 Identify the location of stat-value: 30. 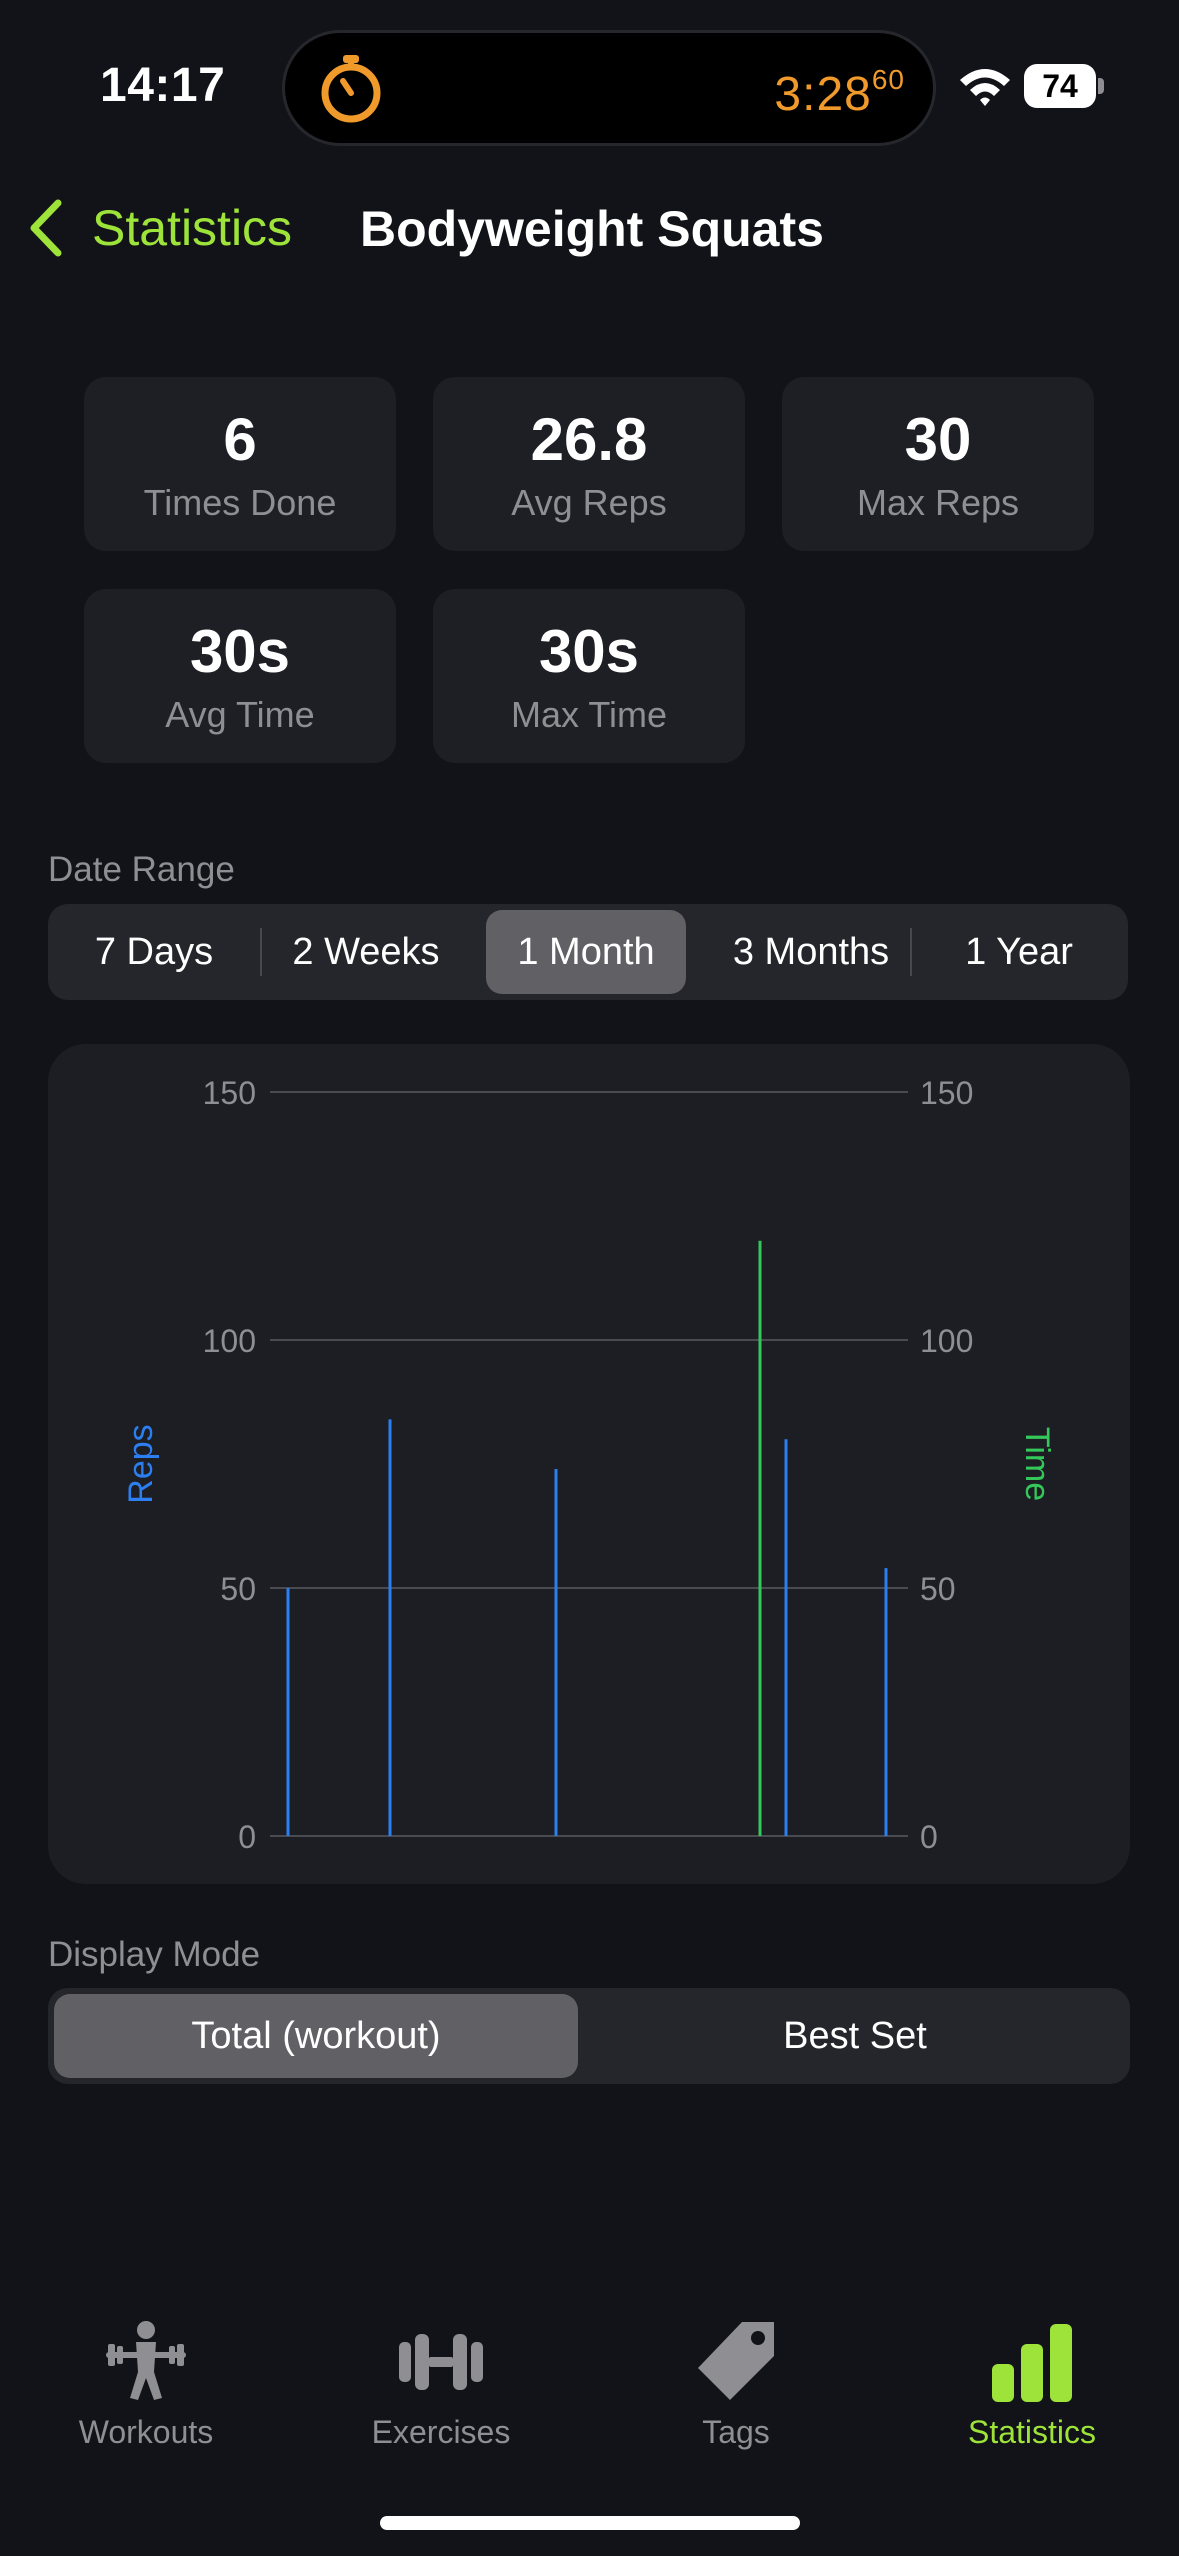
(938, 439).